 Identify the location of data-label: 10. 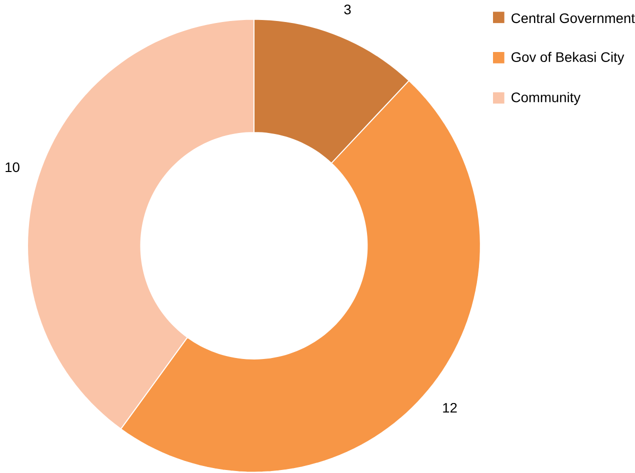
(13, 167).